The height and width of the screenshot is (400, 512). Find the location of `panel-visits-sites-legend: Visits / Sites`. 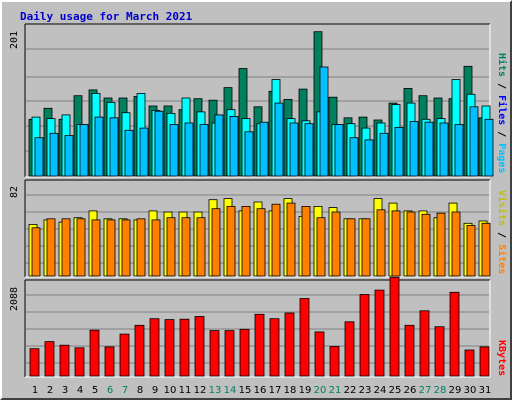

panel-visits-sites-legend: Visits / Sites is located at coordinates (501, 232).